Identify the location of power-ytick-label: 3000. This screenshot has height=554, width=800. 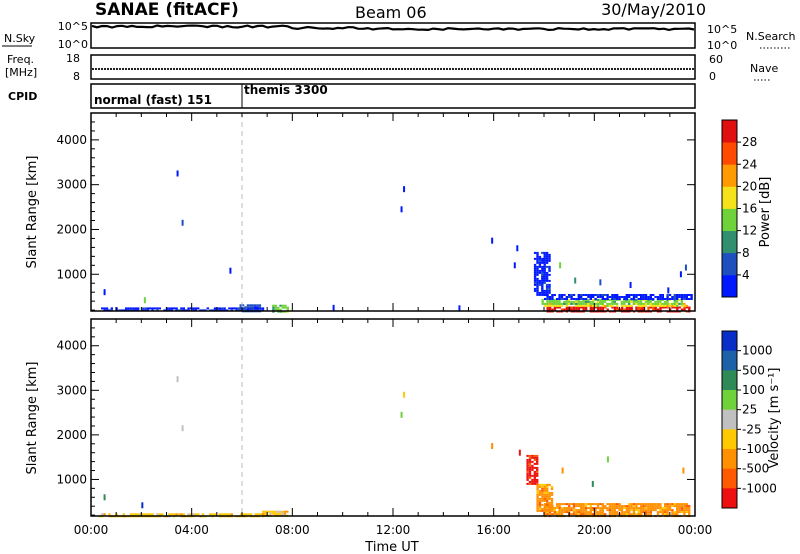
(71, 185).